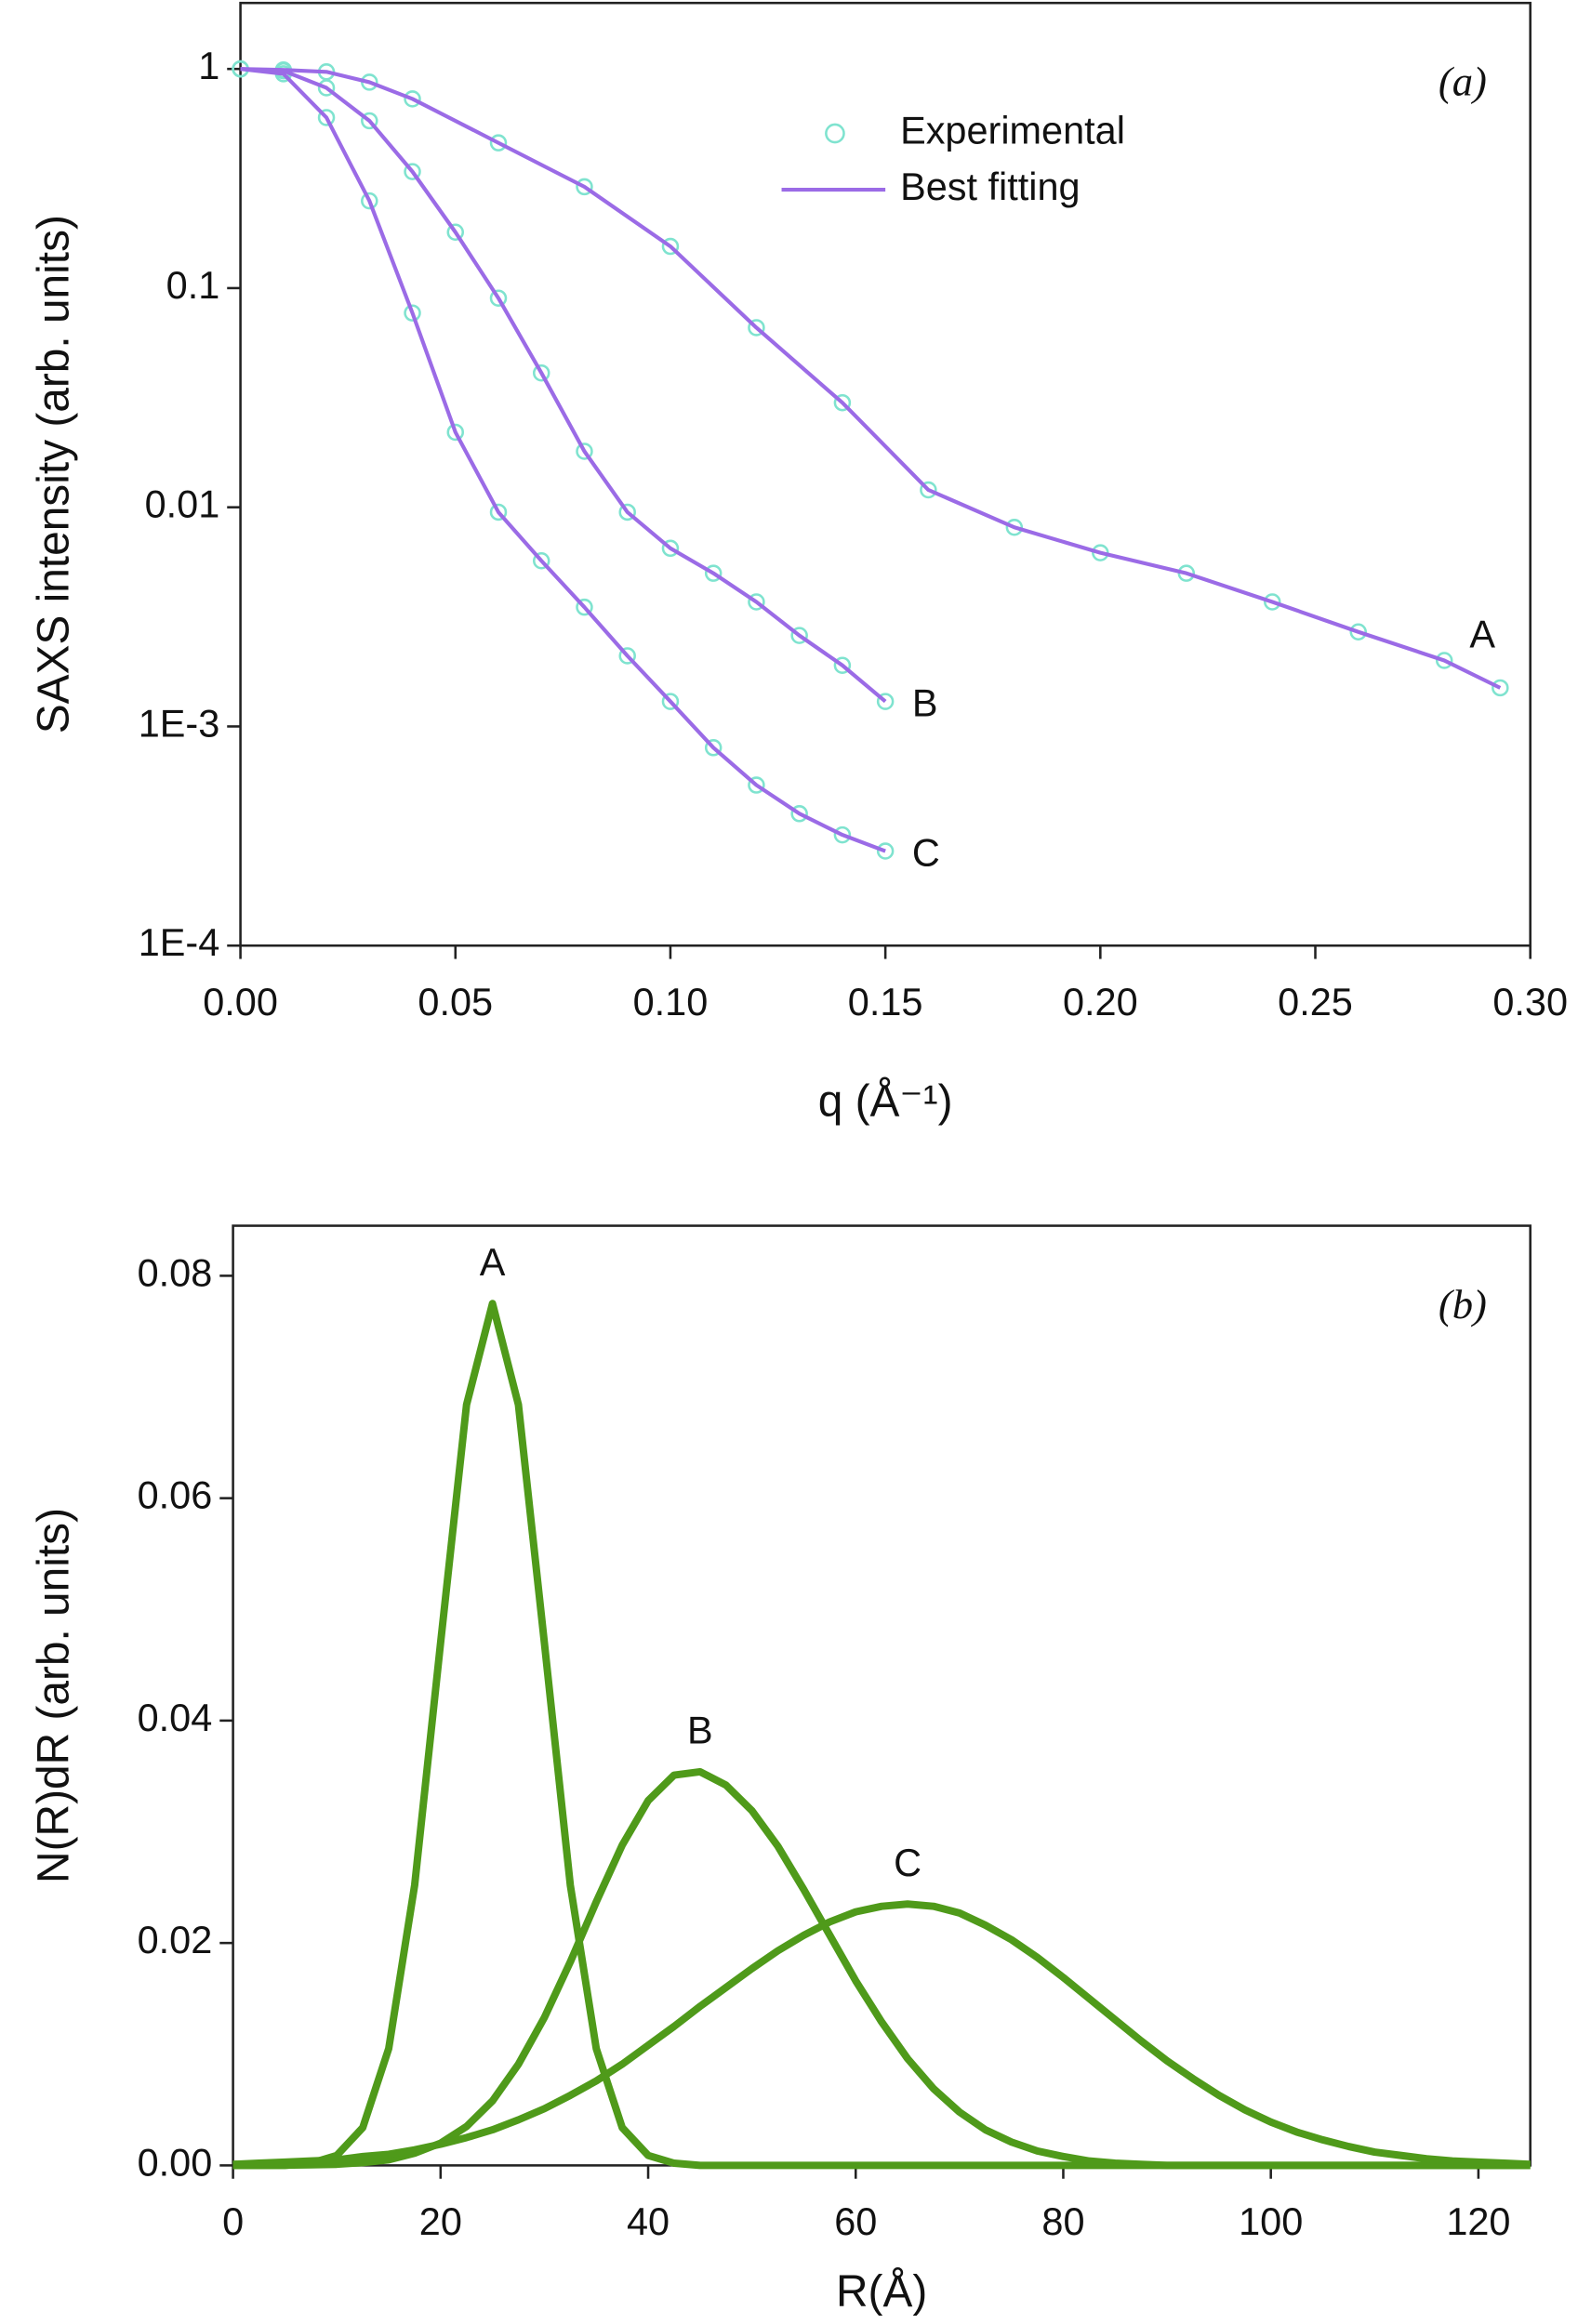 This screenshot has width=1578, height=2324. Describe the element at coordinates (648, 2221) in the screenshot. I see `x-tick-label: 40` at that location.